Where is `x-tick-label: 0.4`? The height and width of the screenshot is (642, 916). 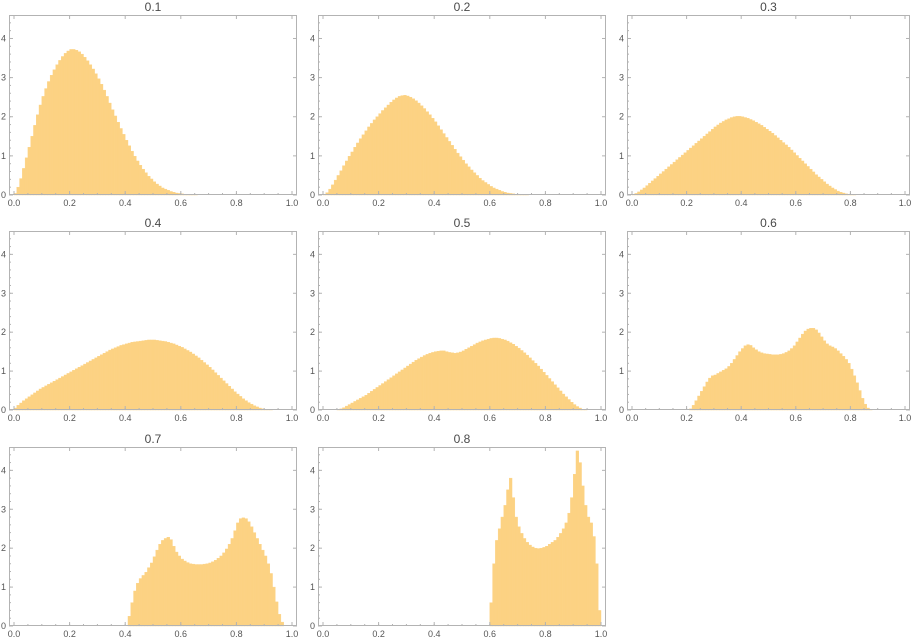
x-tick-label: 0.4 is located at coordinates (741, 418).